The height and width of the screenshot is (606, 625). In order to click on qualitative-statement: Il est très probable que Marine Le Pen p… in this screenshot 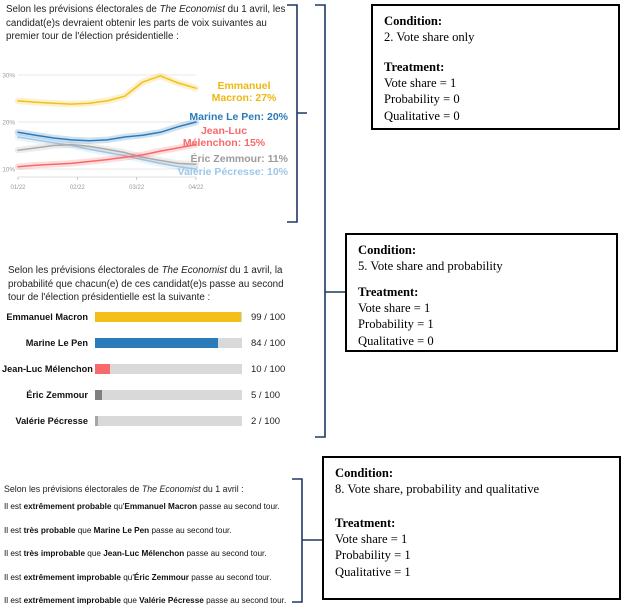, I will do `click(160, 538)`.